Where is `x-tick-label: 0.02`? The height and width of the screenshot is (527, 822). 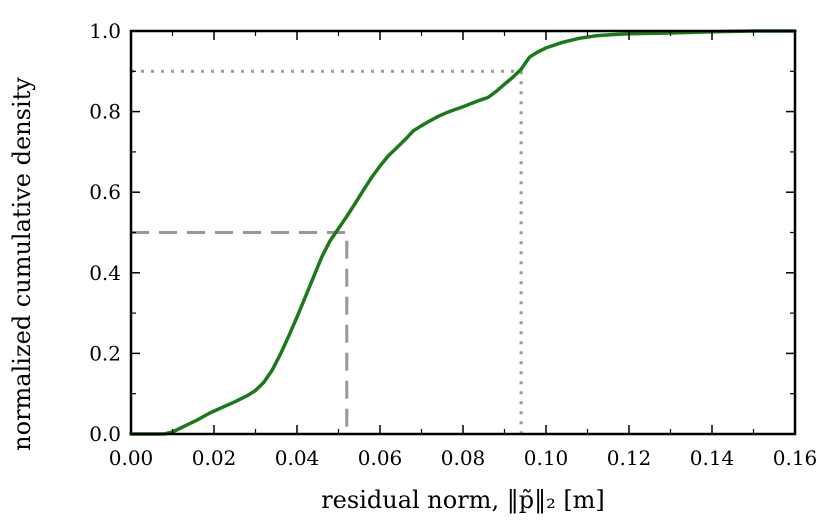 x-tick-label: 0.02 is located at coordinates (214, 458).